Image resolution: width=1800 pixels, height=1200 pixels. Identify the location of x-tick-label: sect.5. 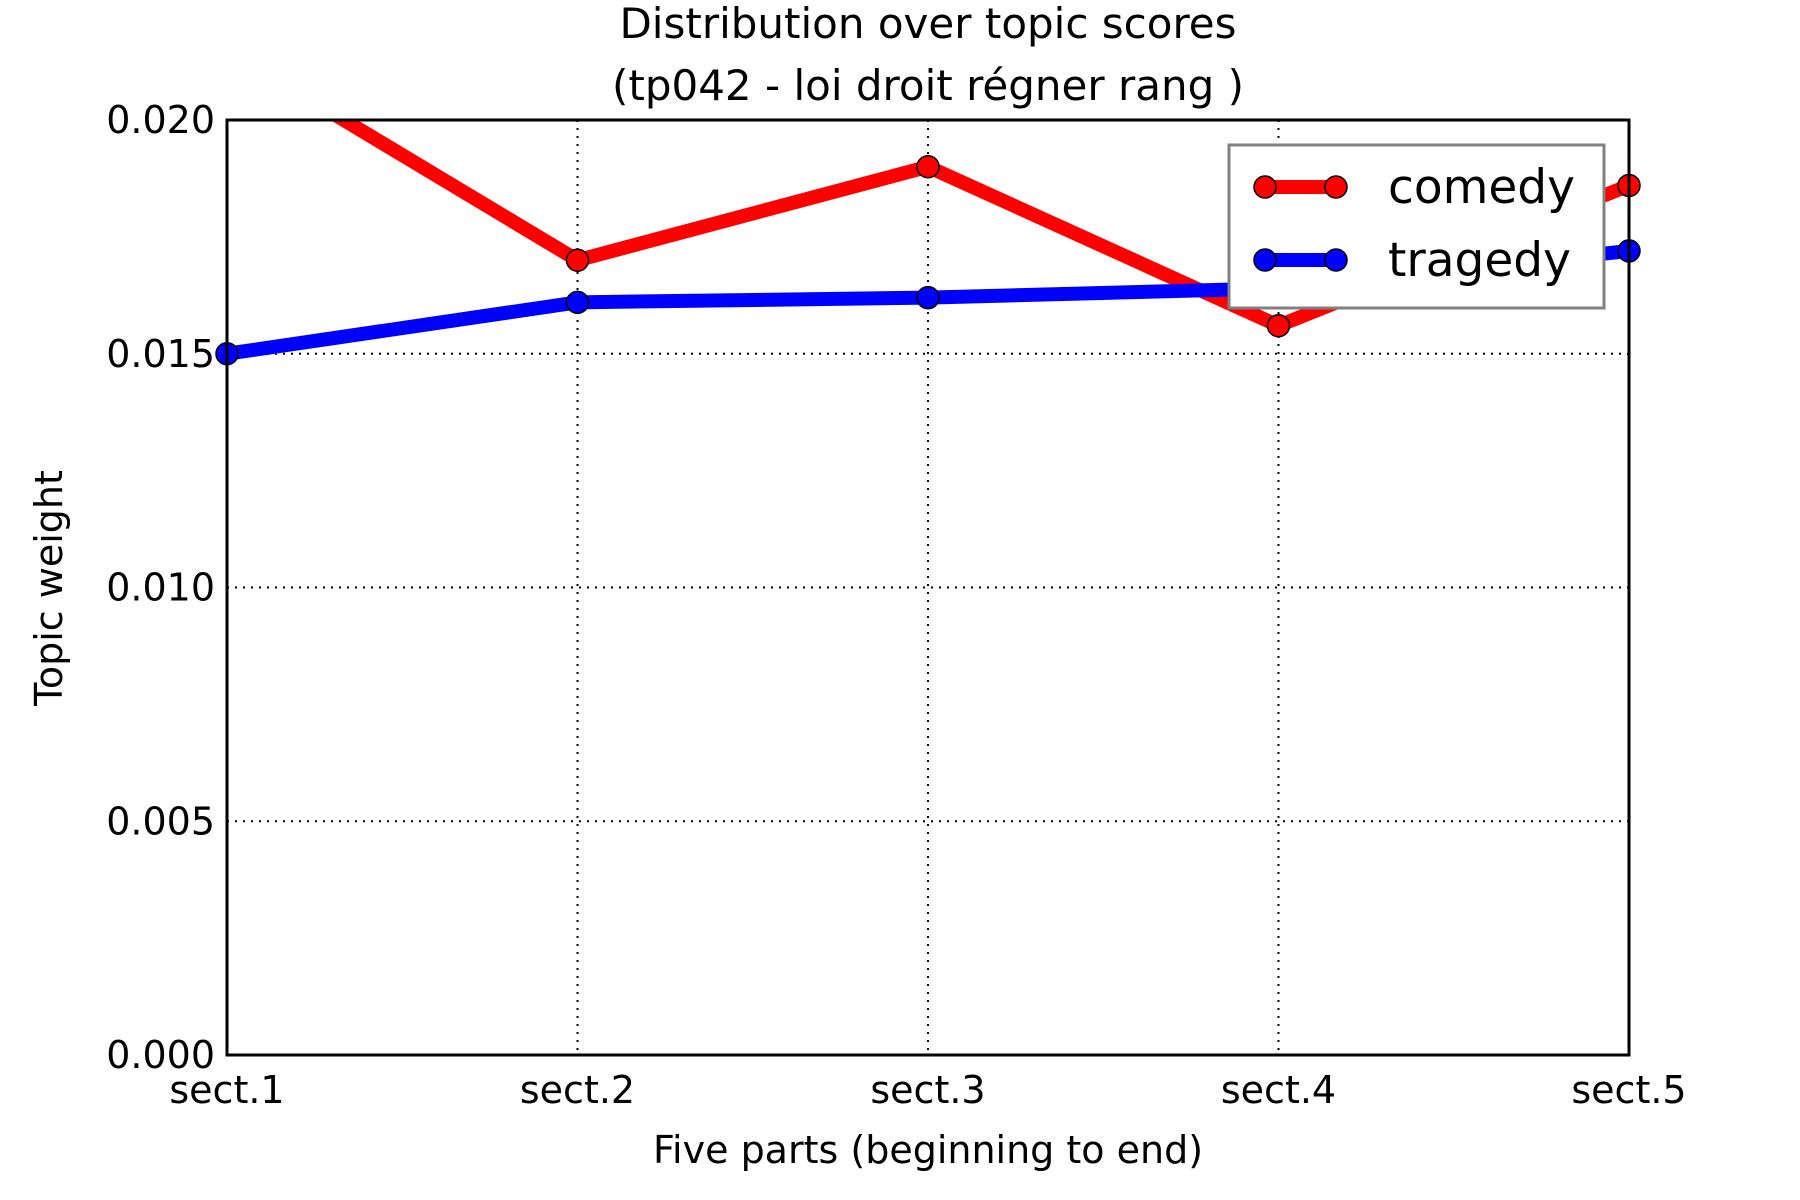
(1628, 1090).